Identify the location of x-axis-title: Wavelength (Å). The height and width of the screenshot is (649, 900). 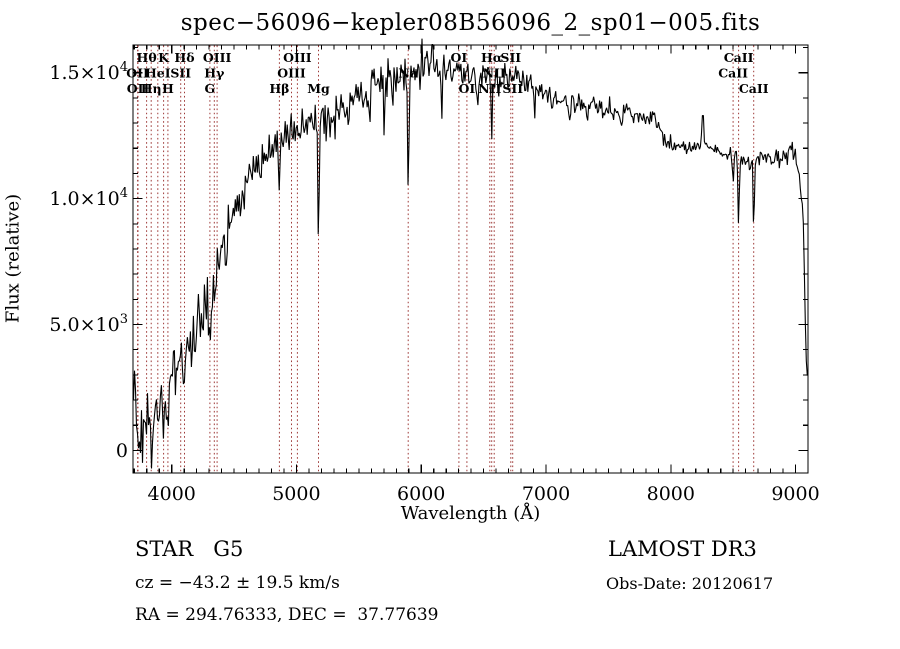
(470, 513).